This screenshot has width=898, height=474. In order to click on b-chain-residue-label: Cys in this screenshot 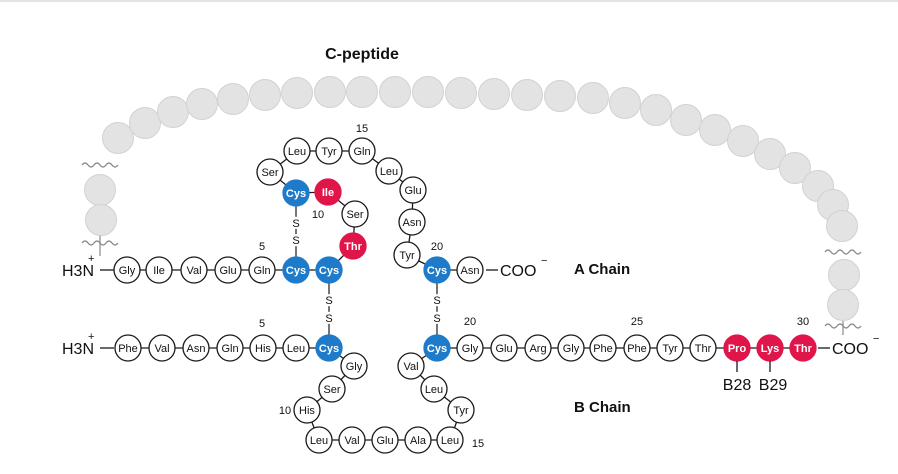, I will do `click(437, 349)`.